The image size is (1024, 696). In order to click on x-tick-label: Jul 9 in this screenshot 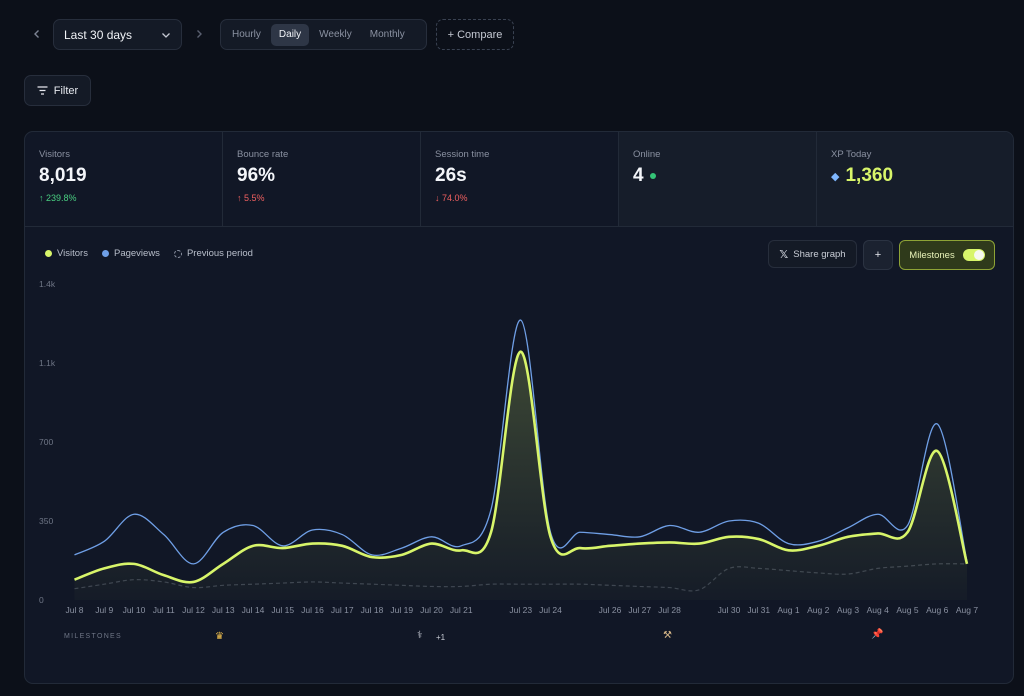, I will do `click(104, 610)`.